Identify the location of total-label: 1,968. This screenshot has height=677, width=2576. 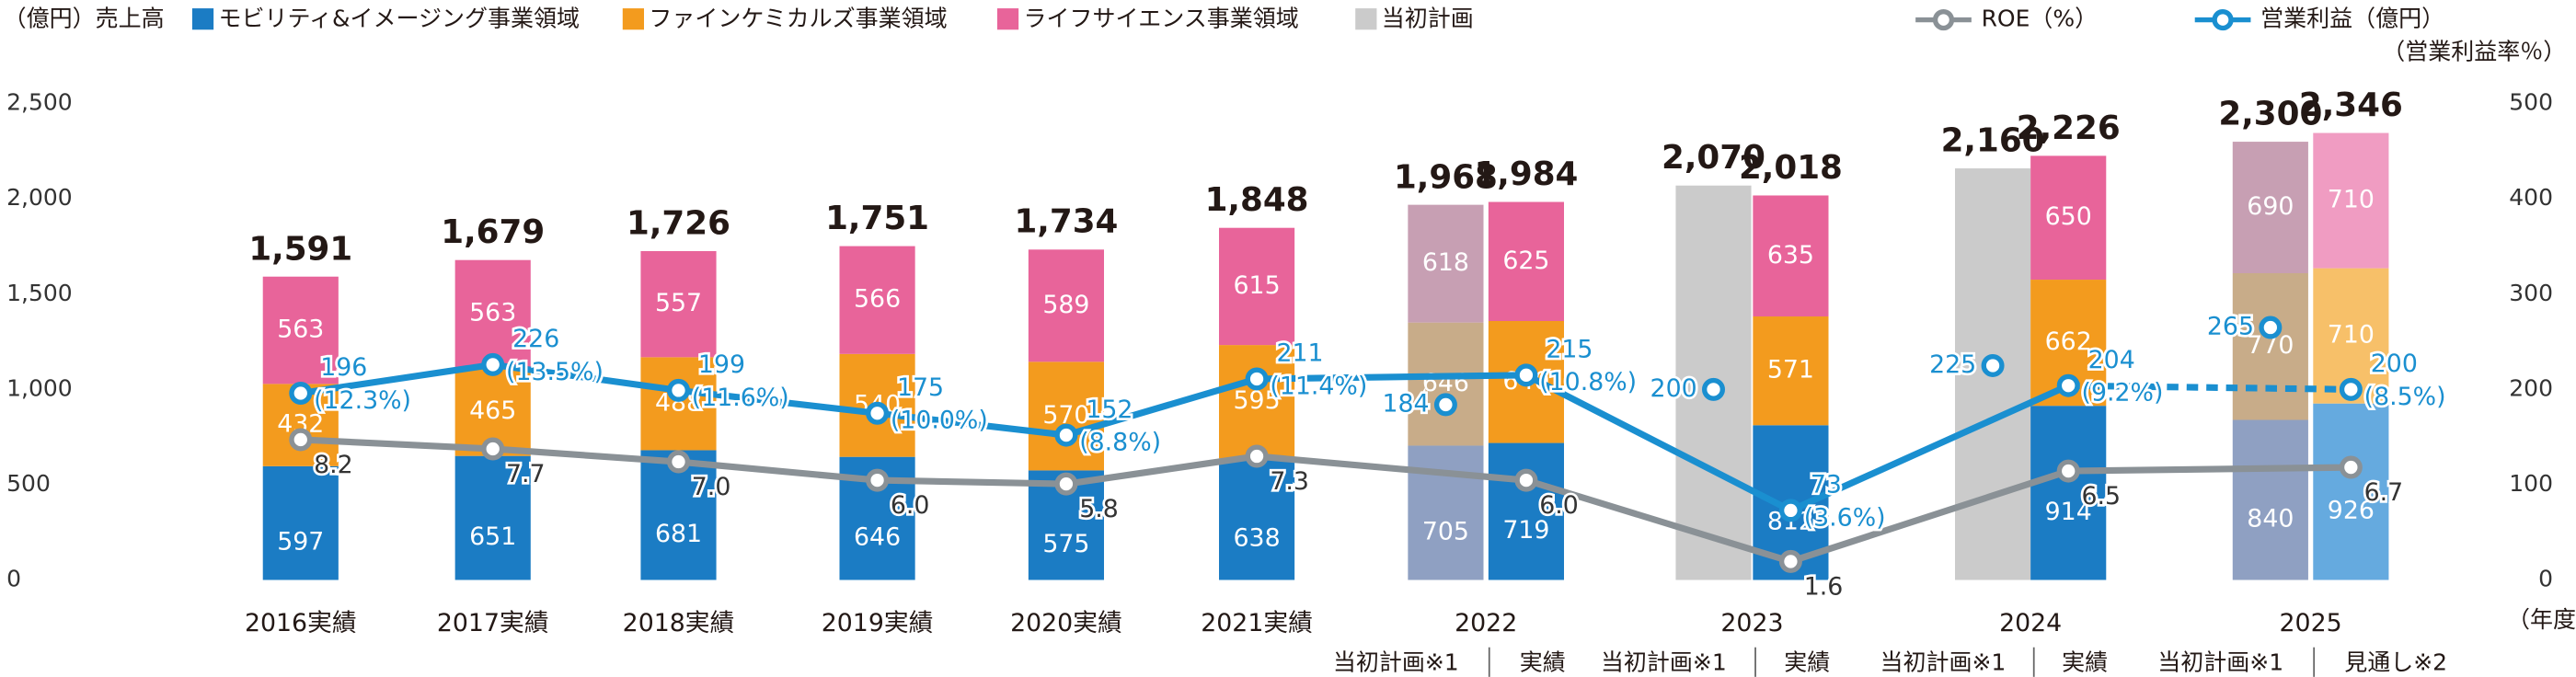
(1446, 177).